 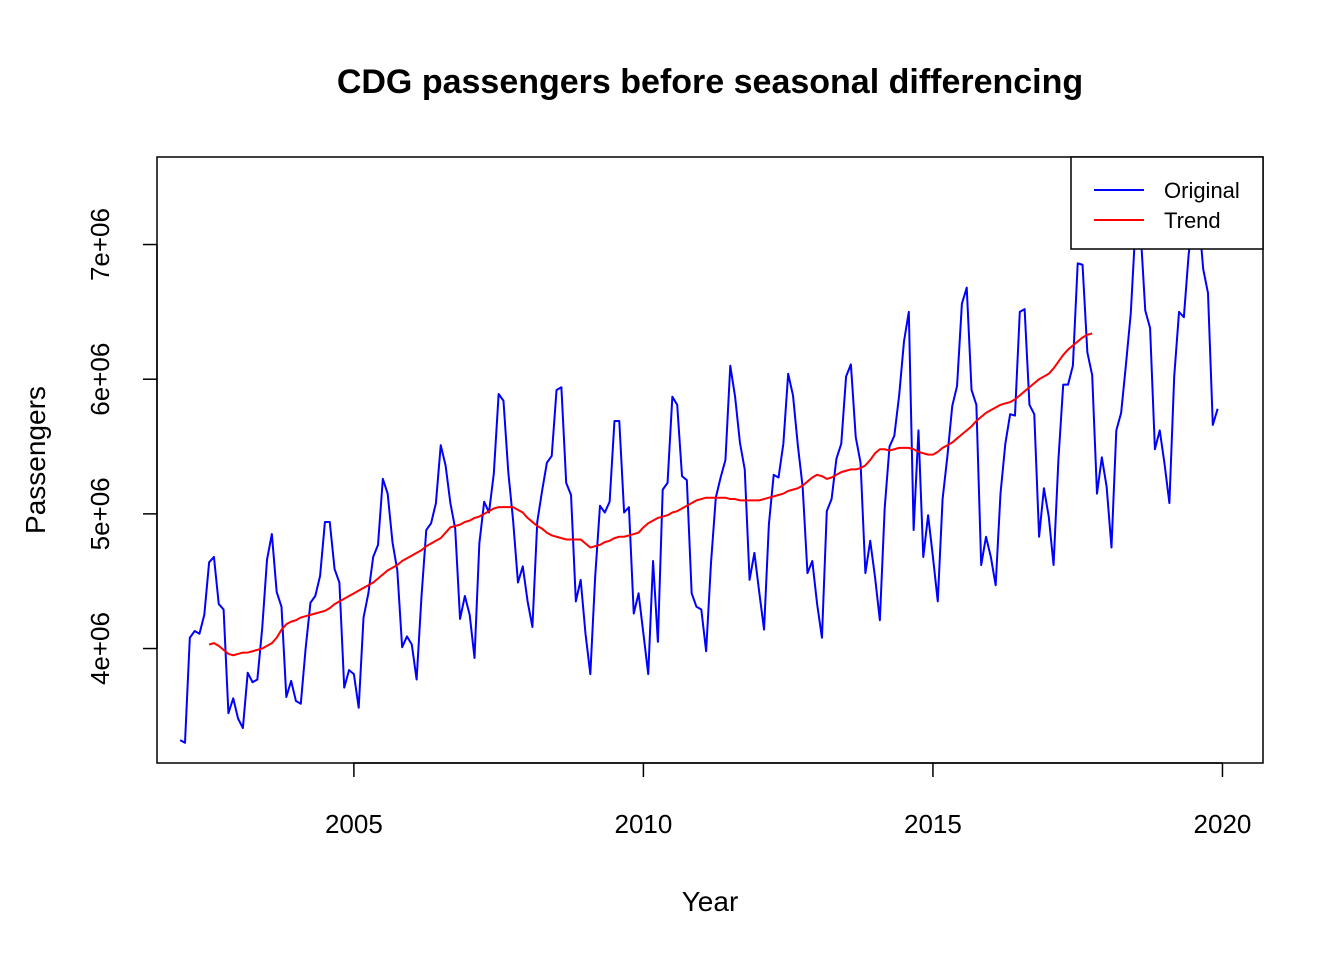 What do you see at coordinates (100, 513) in the screenshot?
I see `y-tick-label: 5e+06` at bounding box center [100, 513].